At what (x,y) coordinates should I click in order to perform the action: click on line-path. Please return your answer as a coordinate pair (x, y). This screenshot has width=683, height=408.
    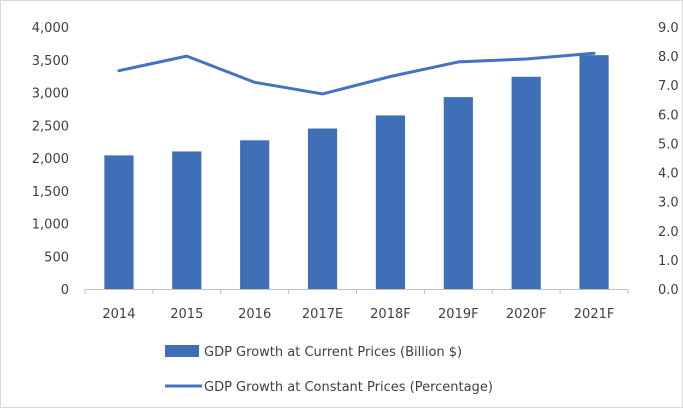
    Looking at the image, I should click on (356, 73).